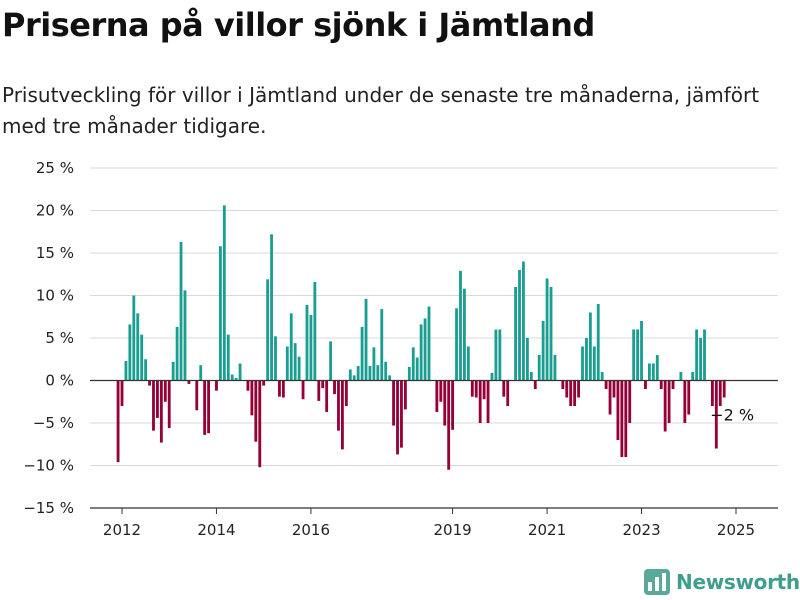  What do you see at coordinates (48, 508) in the screenshot?
I see `y-tick-label: −15 %` at bounding box center [48, 508].